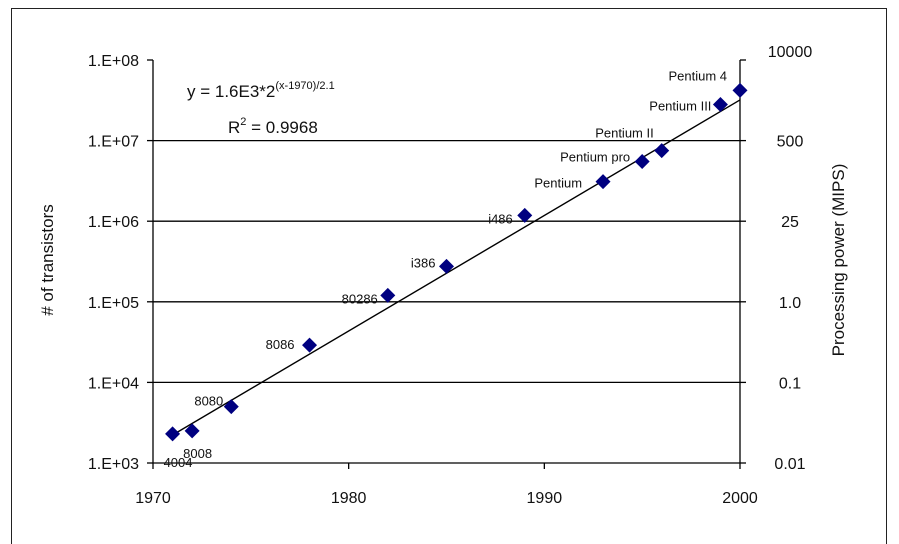 The height and width of the screenshot is (544, 899). Describe the element at coordinates (838, 260) in the screenshot. I see `y2-axis-title: Processing power (MIPS)` at that location.